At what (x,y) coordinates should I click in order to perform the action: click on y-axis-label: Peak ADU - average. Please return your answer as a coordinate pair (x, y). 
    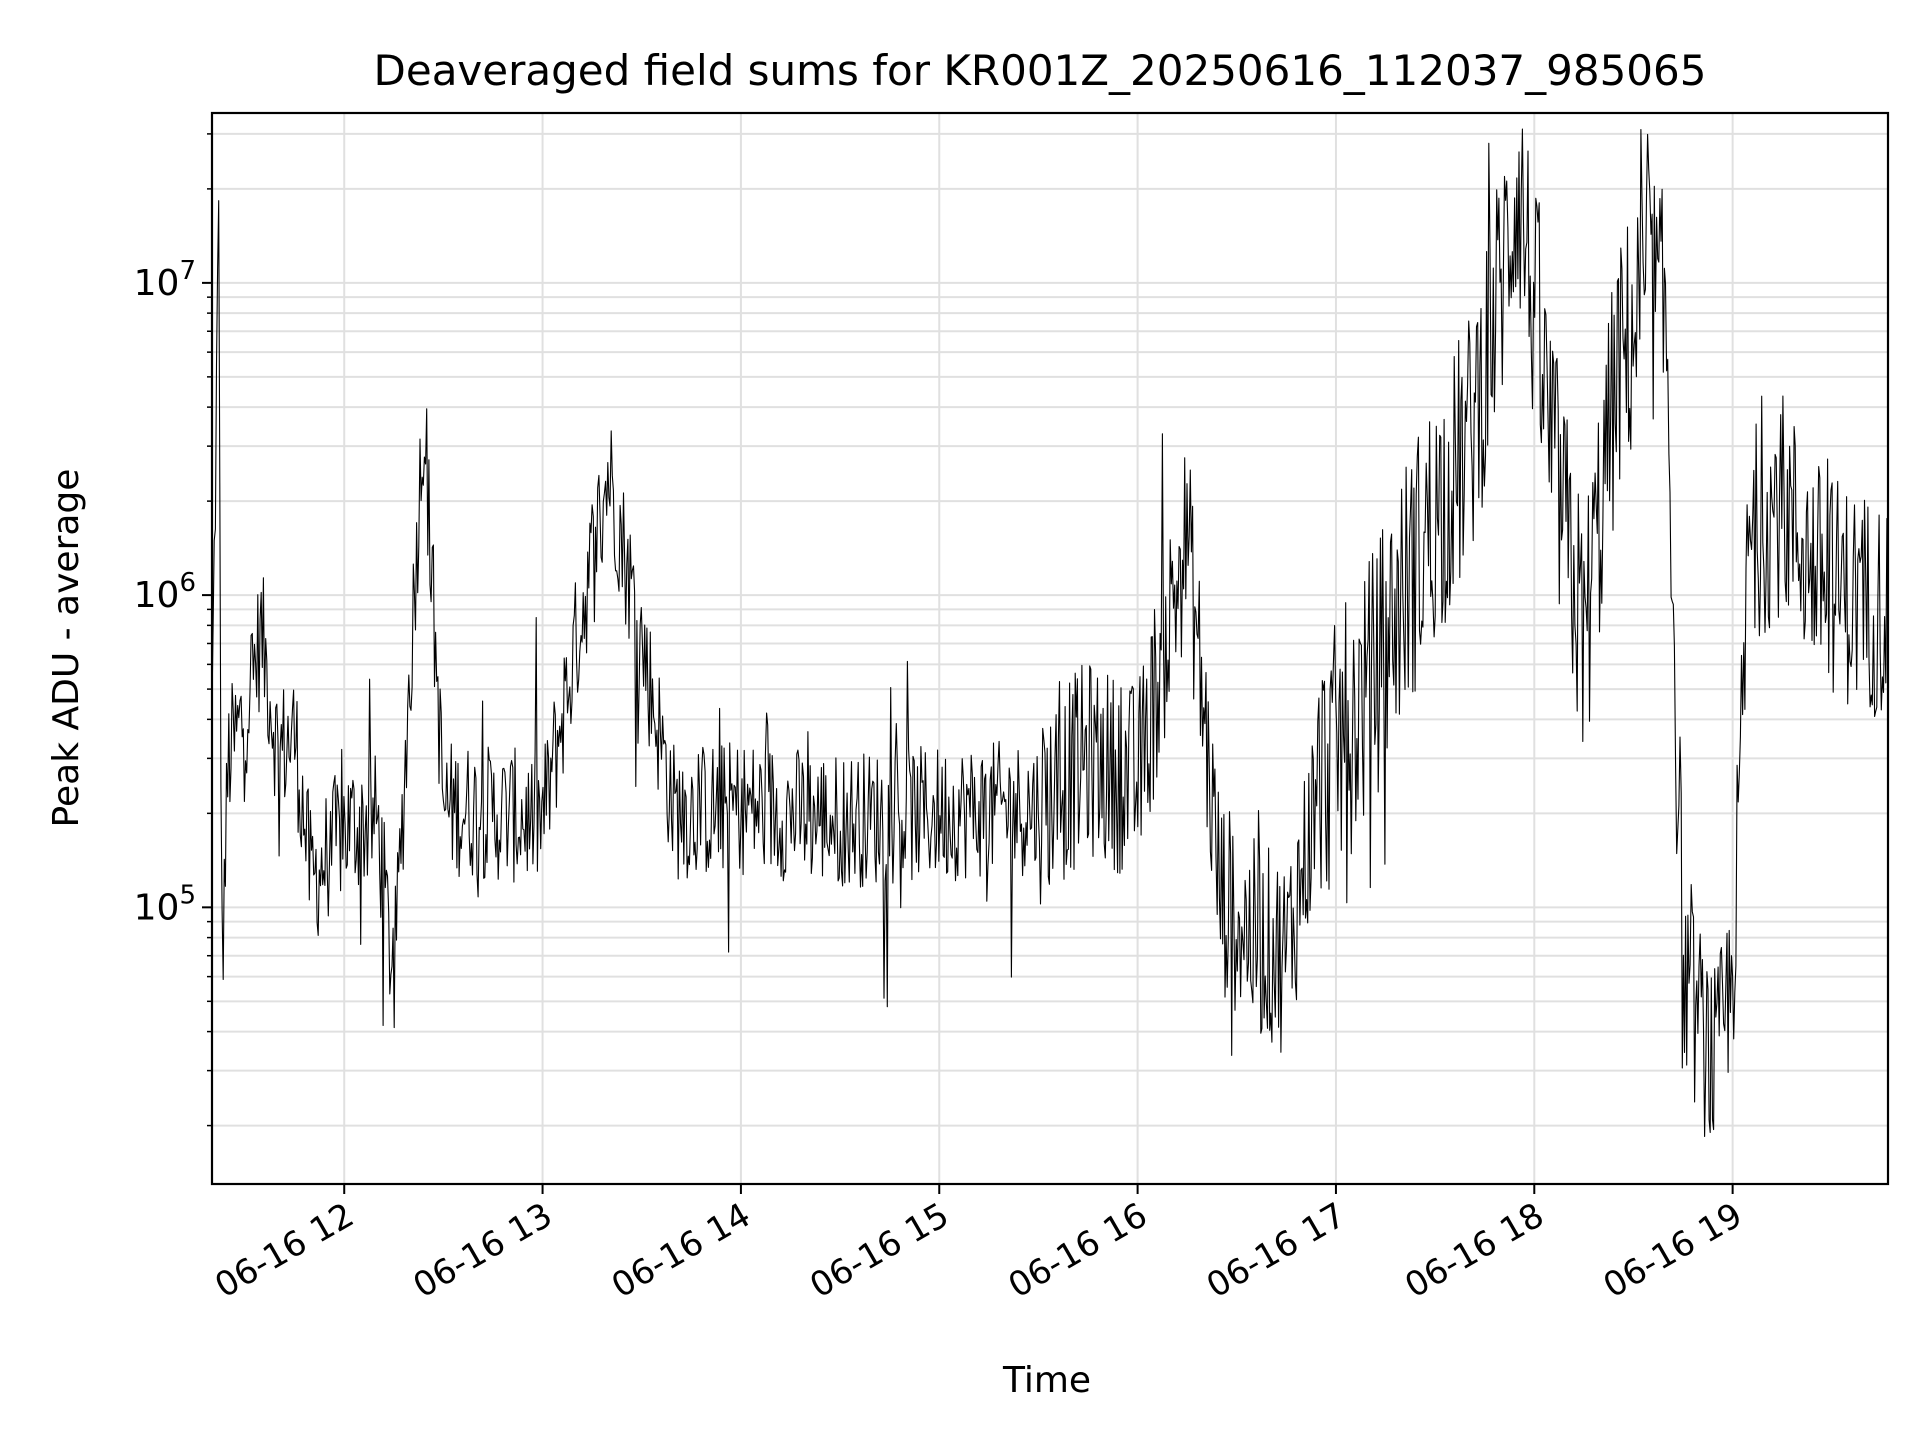
    Looking at the image, I should click on (66, 648).